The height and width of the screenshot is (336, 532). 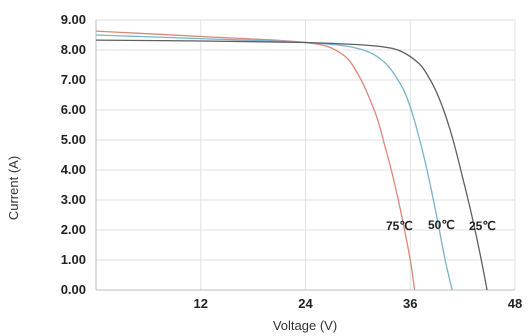 What do you see at coordinates (73, 49) in the screenshot?
I see `y-tick-label: 8.00` at bounding box center [73, 49].